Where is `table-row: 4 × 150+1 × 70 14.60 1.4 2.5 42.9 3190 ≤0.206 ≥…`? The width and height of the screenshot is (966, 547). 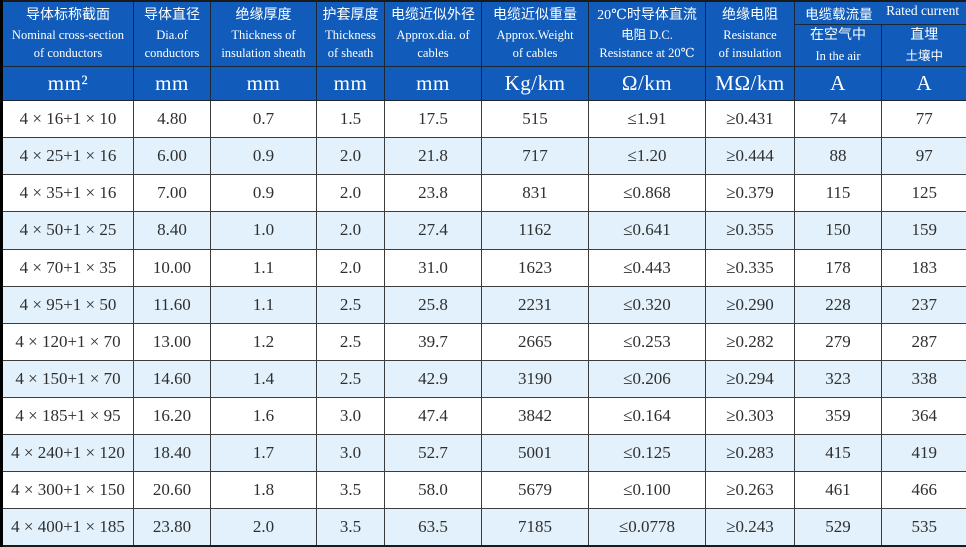 table-row: 4 × 150+1 × 70 14.60 1.4 2.5 42.9 3190 ≤0.206 ≥… is located at coordinates (483, 379).